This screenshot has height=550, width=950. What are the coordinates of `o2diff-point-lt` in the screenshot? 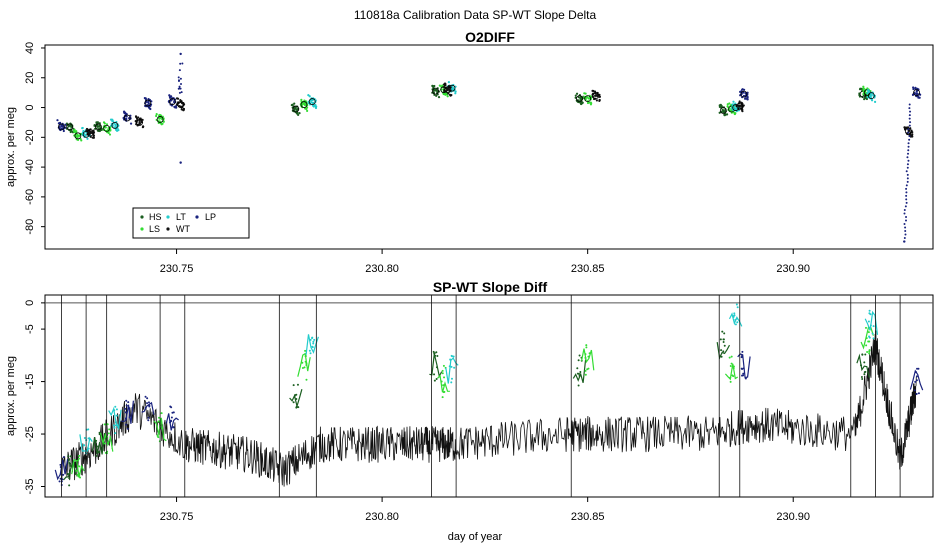 It's located at (735, 103).